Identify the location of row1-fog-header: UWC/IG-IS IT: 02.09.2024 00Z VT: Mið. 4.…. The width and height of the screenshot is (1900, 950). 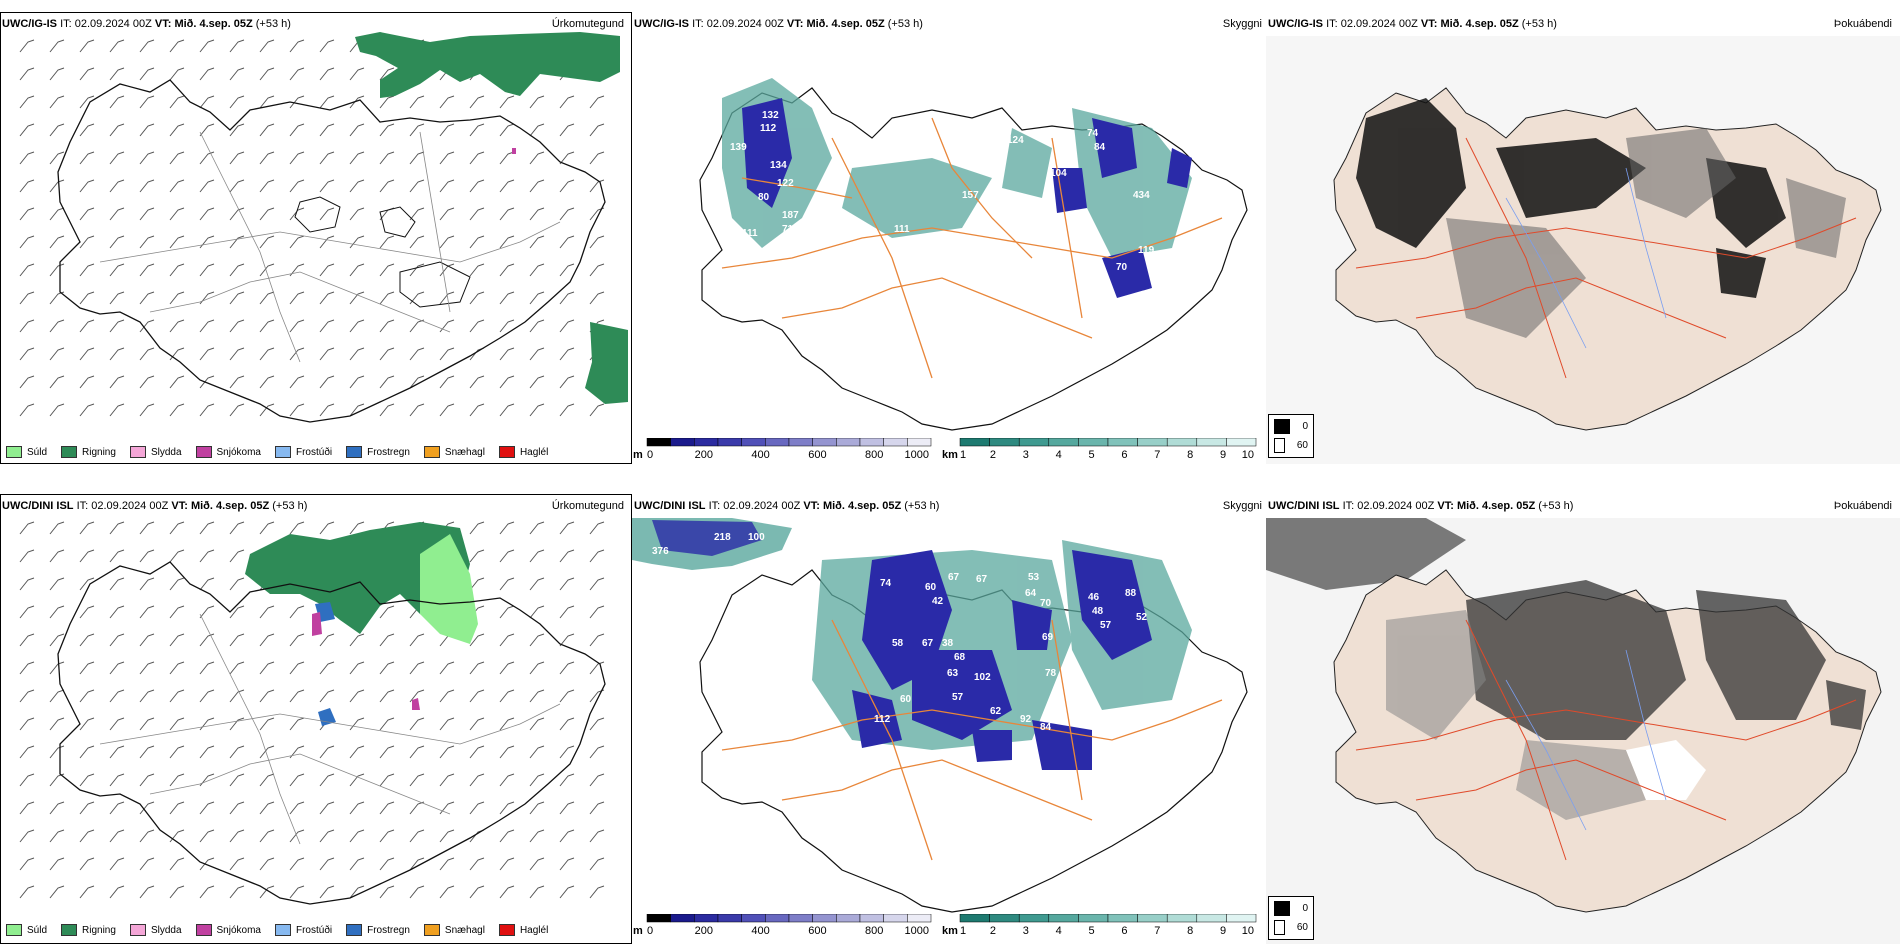
(1412, 24).